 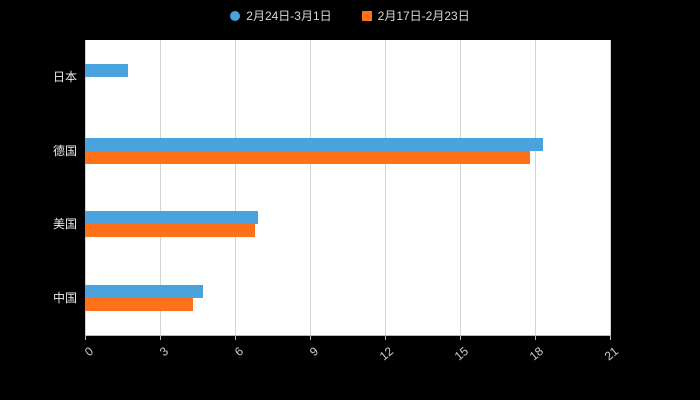 I want to click on x-axis-tick-label: 21, so click(x=611, y=354).